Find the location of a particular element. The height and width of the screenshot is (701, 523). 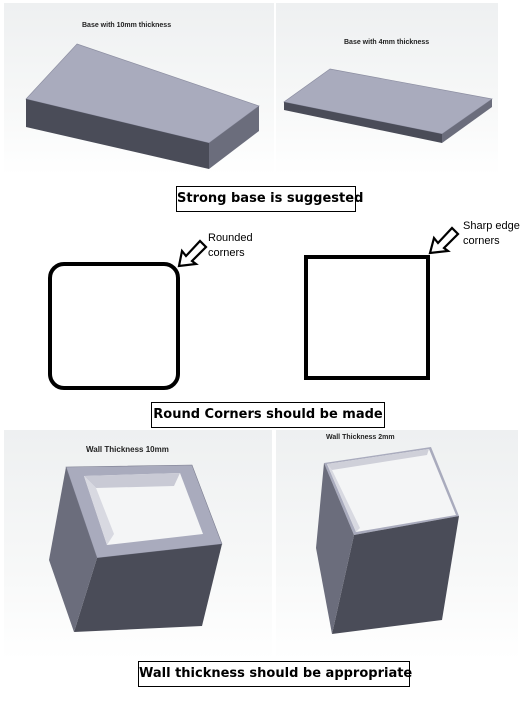

base-10mm-slab is located at coordinates (142, 106).